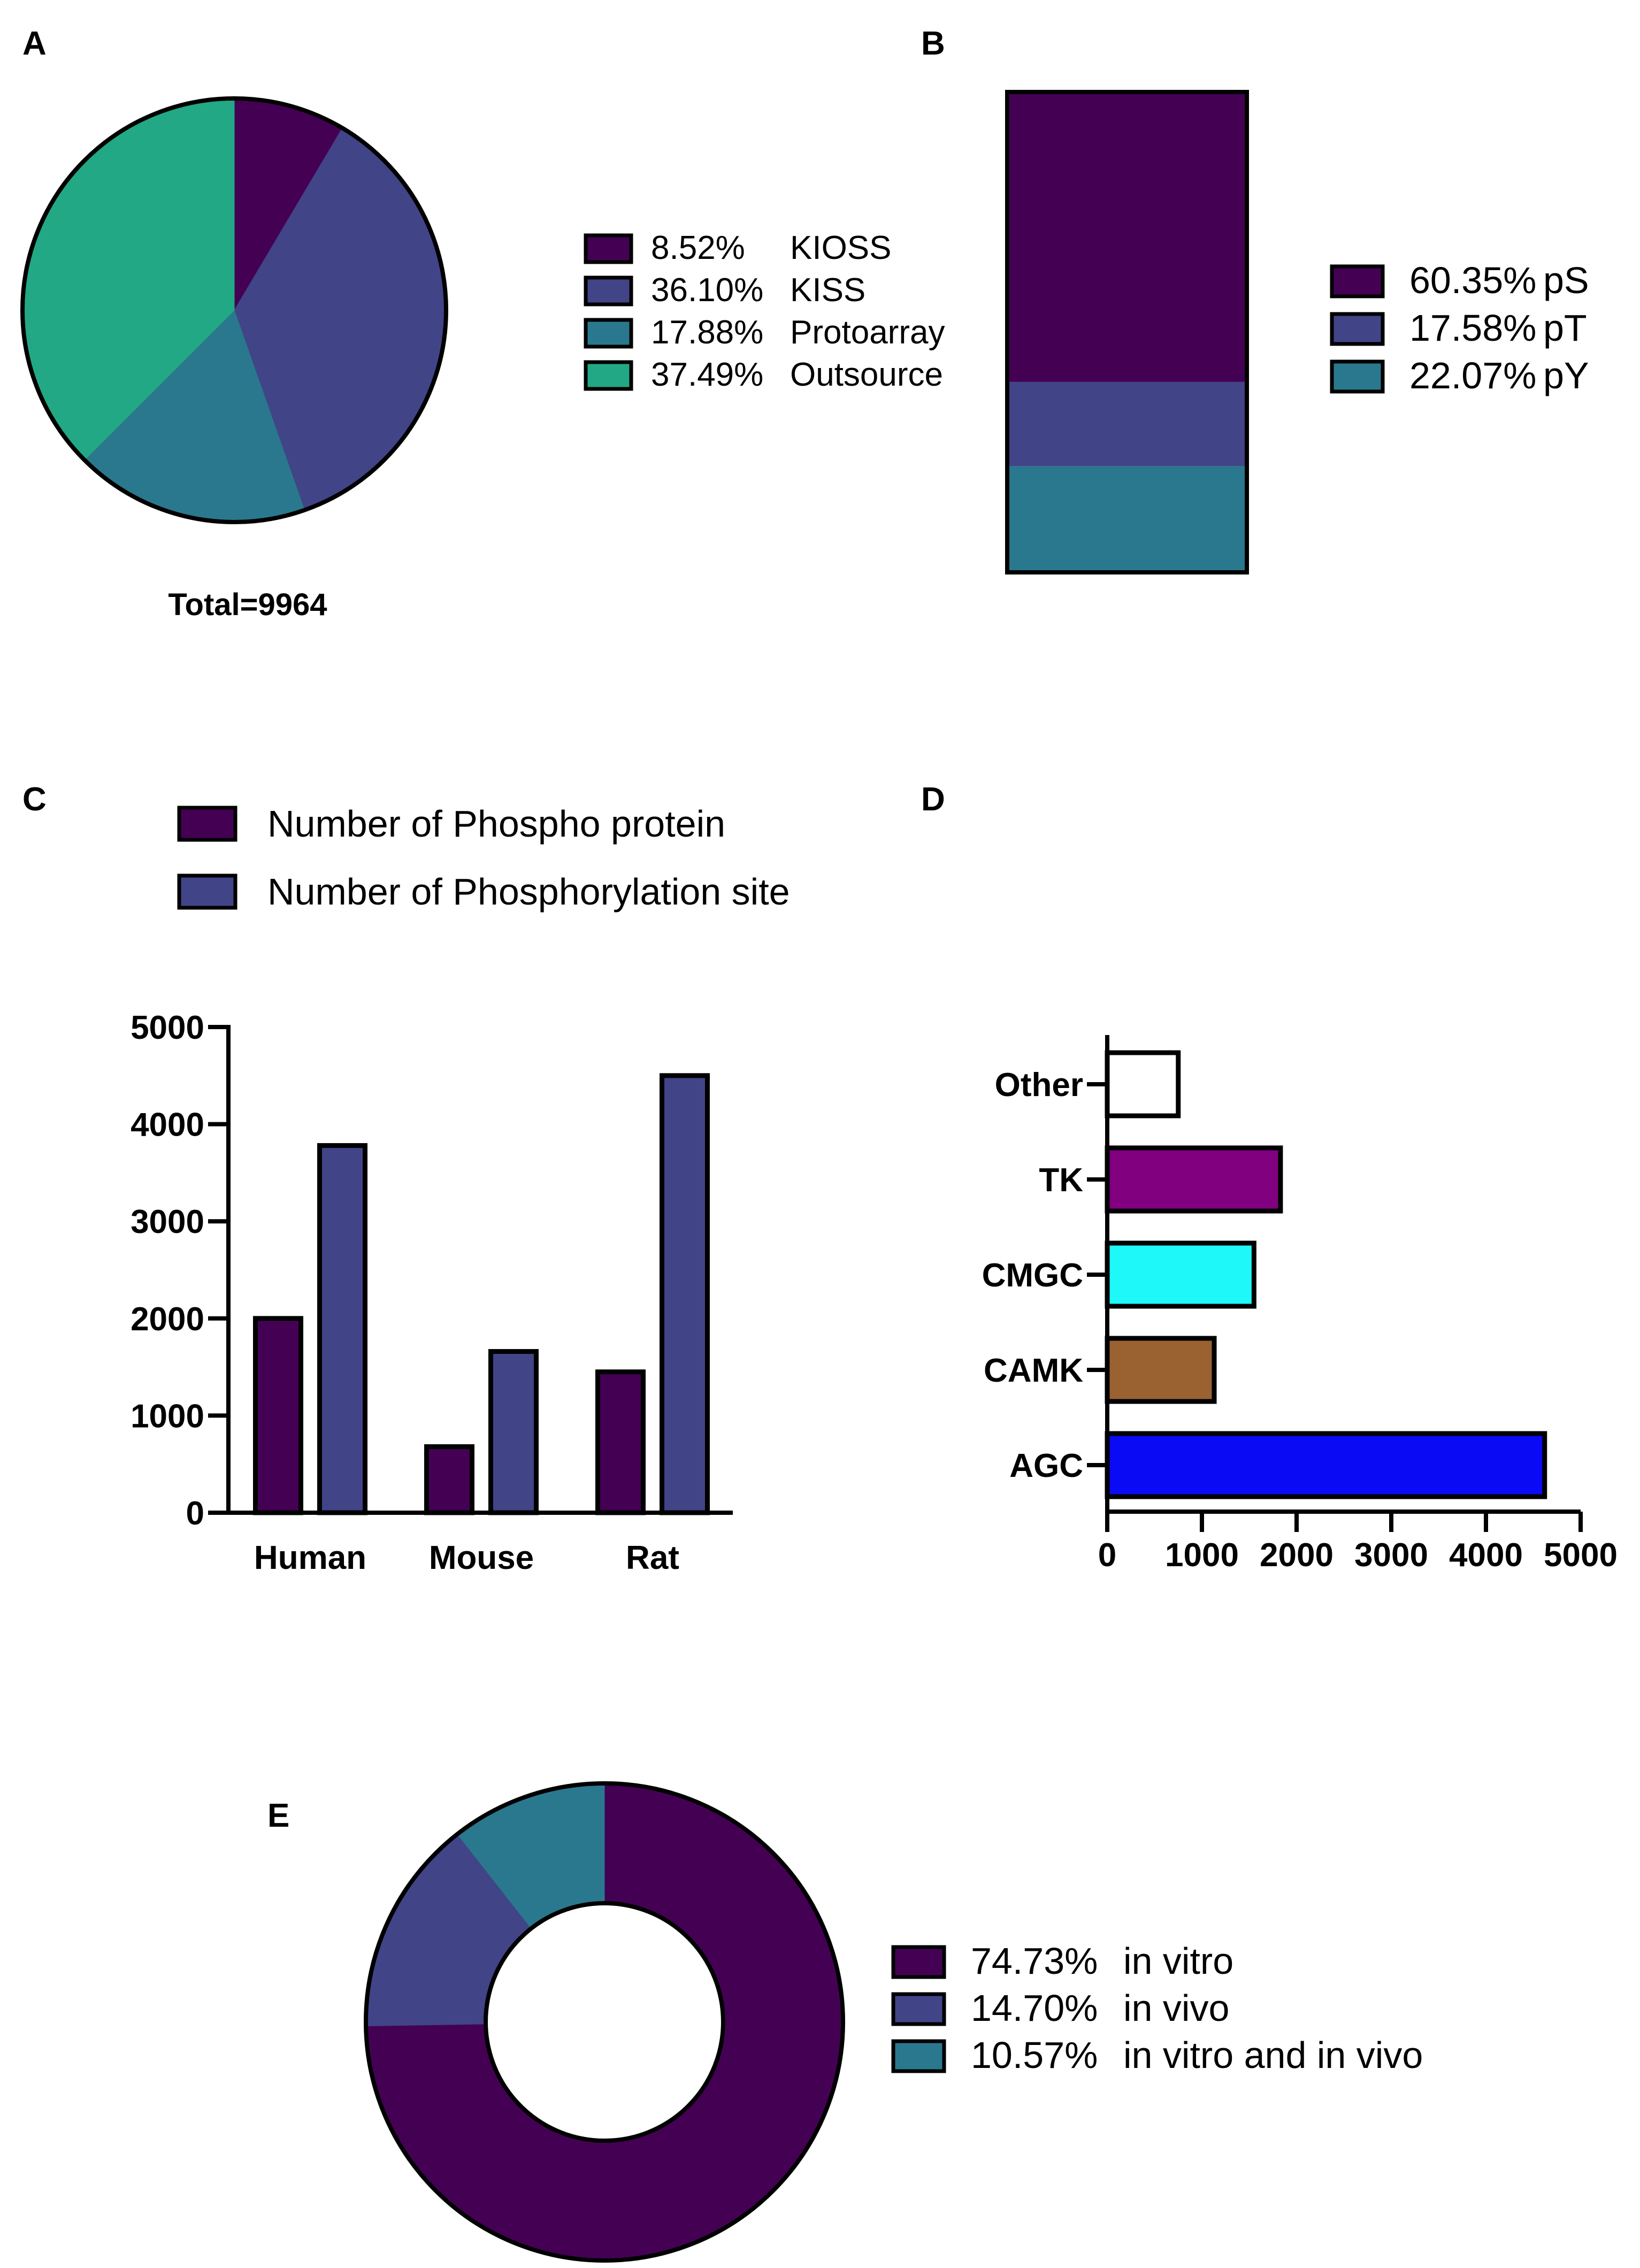 The height and width of the screenshot is (2268, 1640). I want to click on legend-label-e-in-vitro-and-in-vivo: in vitro and in vivo, so click(1273, 2055).